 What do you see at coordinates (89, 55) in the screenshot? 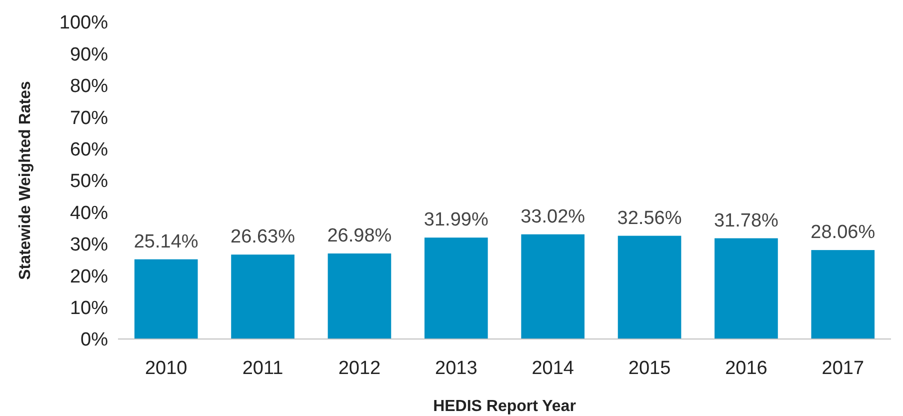
I see `y-tick-label: 90%` at bounding box center [89, 55].